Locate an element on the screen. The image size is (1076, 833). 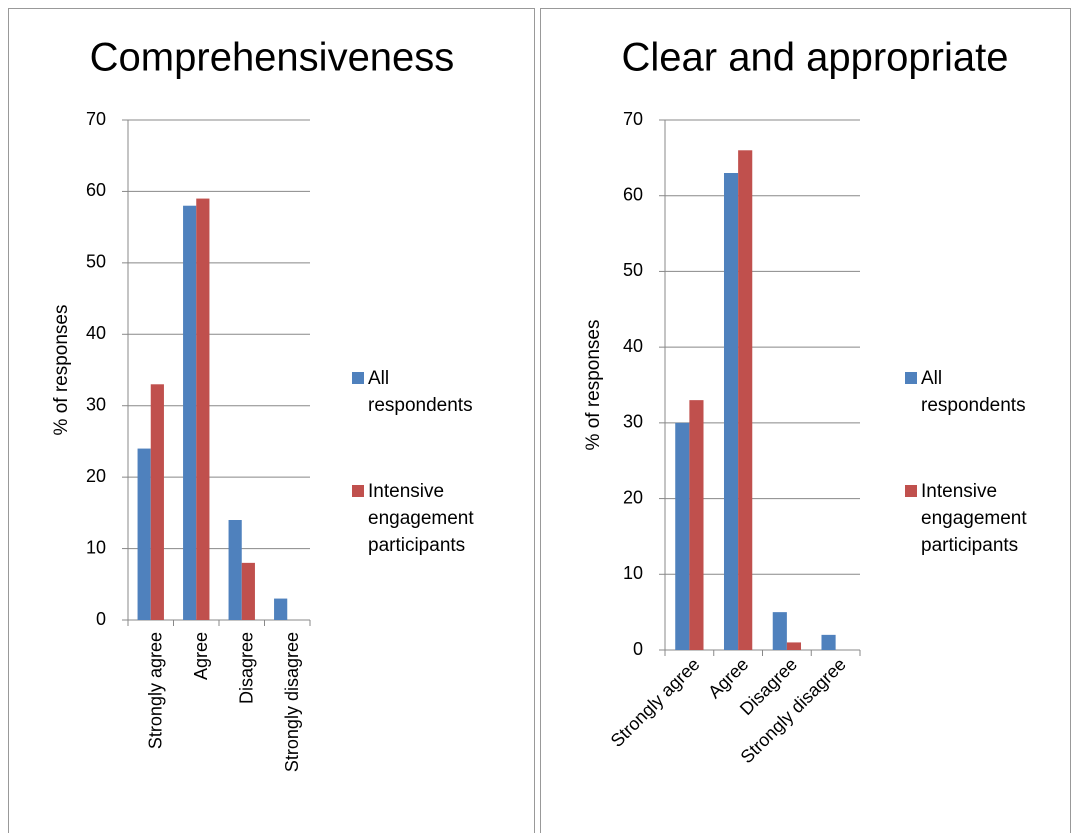
x-tick-label: Agree is located at coordinates (201, 656).